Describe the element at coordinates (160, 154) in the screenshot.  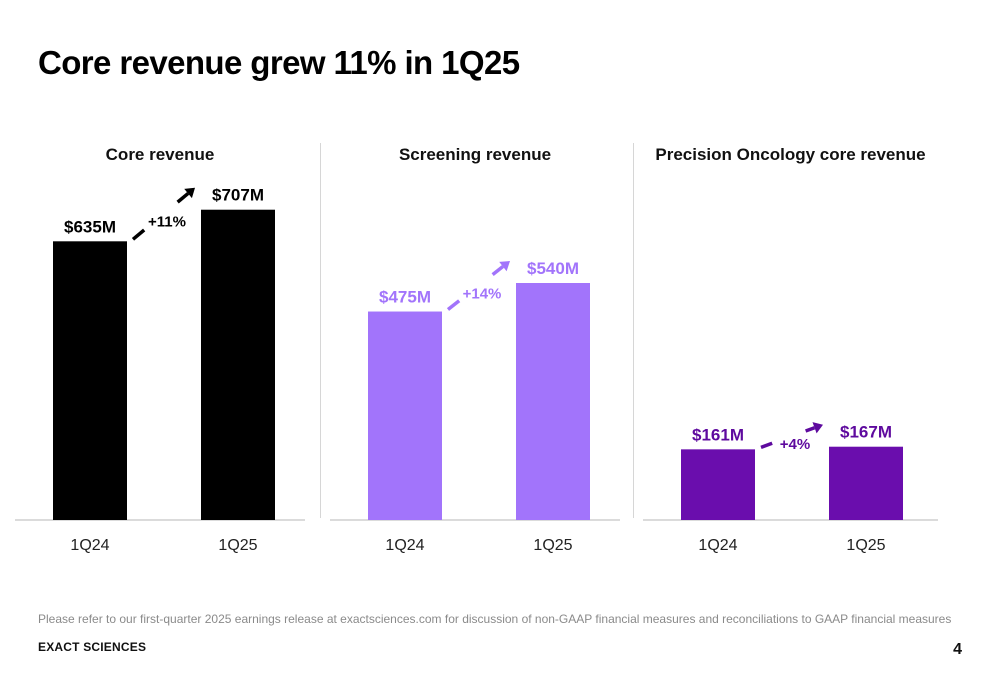
I see `chart-title: Core revenue` at that location.